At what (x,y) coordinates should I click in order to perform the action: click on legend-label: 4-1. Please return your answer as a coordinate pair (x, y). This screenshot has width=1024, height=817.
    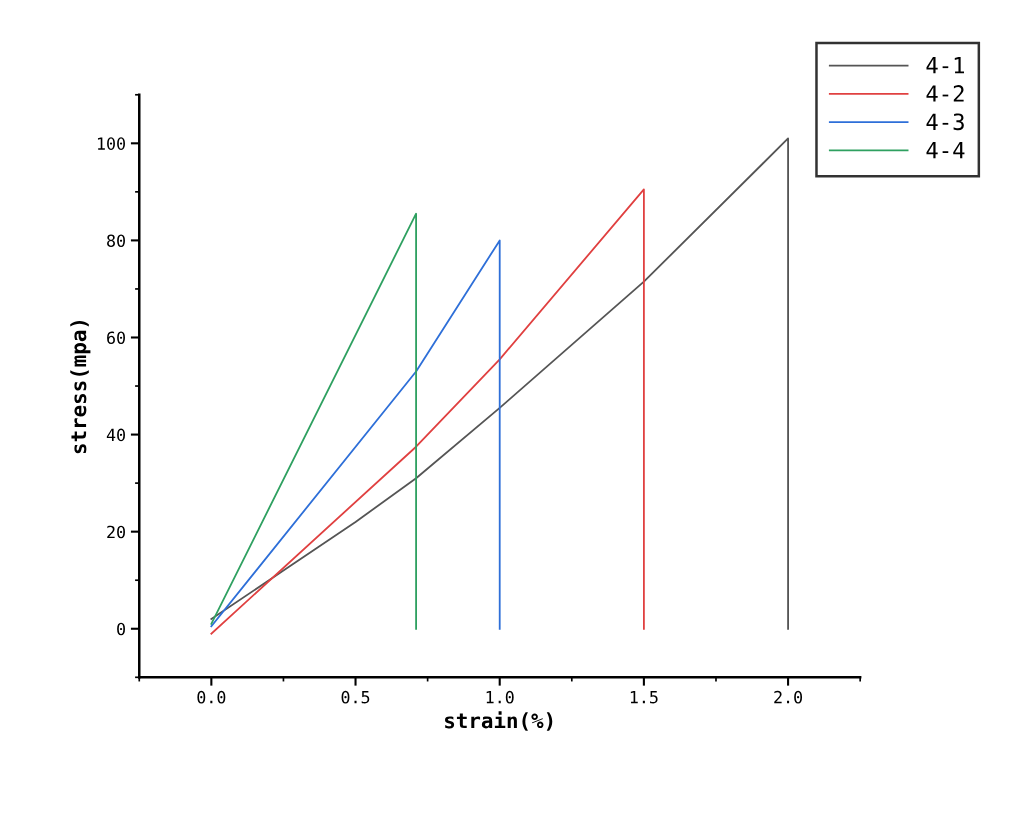
    Looking at the image, I should click on (945, 65).